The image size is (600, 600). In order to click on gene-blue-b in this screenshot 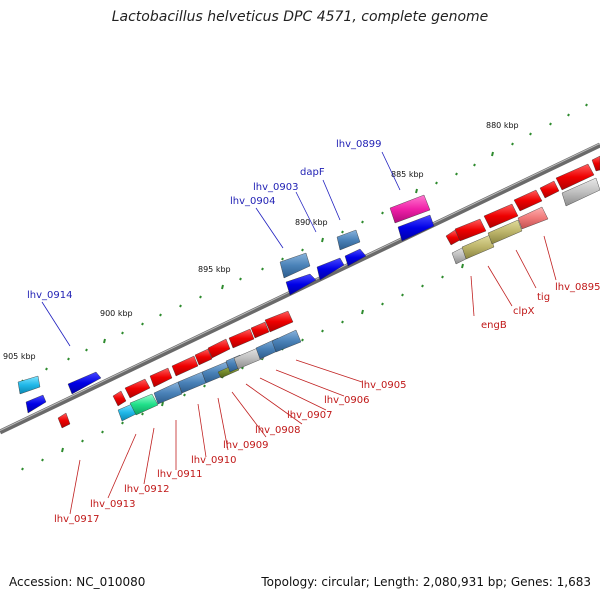, I will do `click(301, 284)`.